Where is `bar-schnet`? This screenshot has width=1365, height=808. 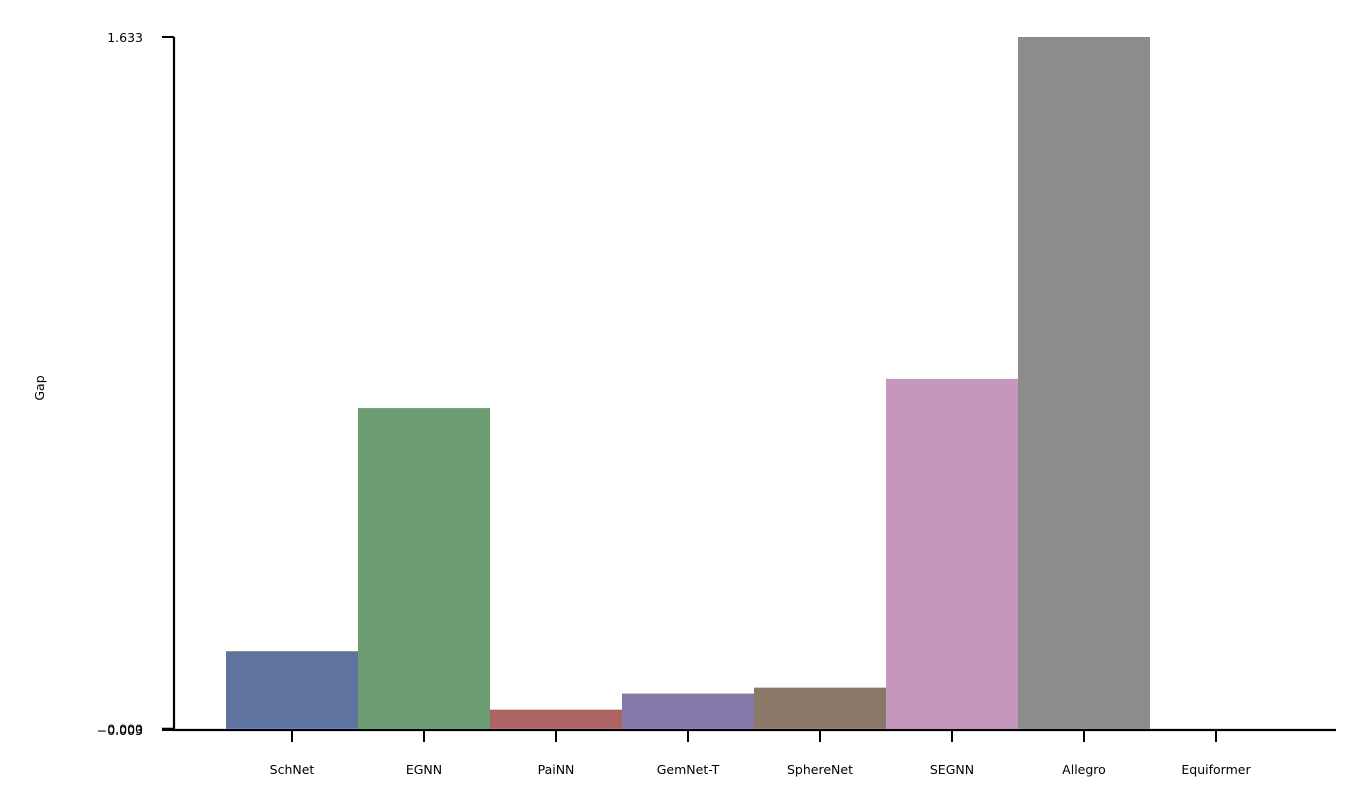
bar-schnet is located at coordinates (292, 690).